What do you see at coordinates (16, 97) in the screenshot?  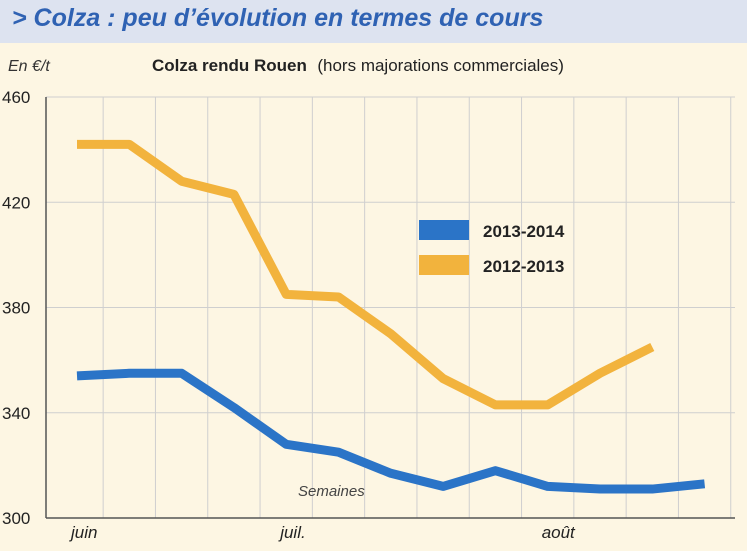 I see `y-tick-label: 460` at bounding box center [16, 97].